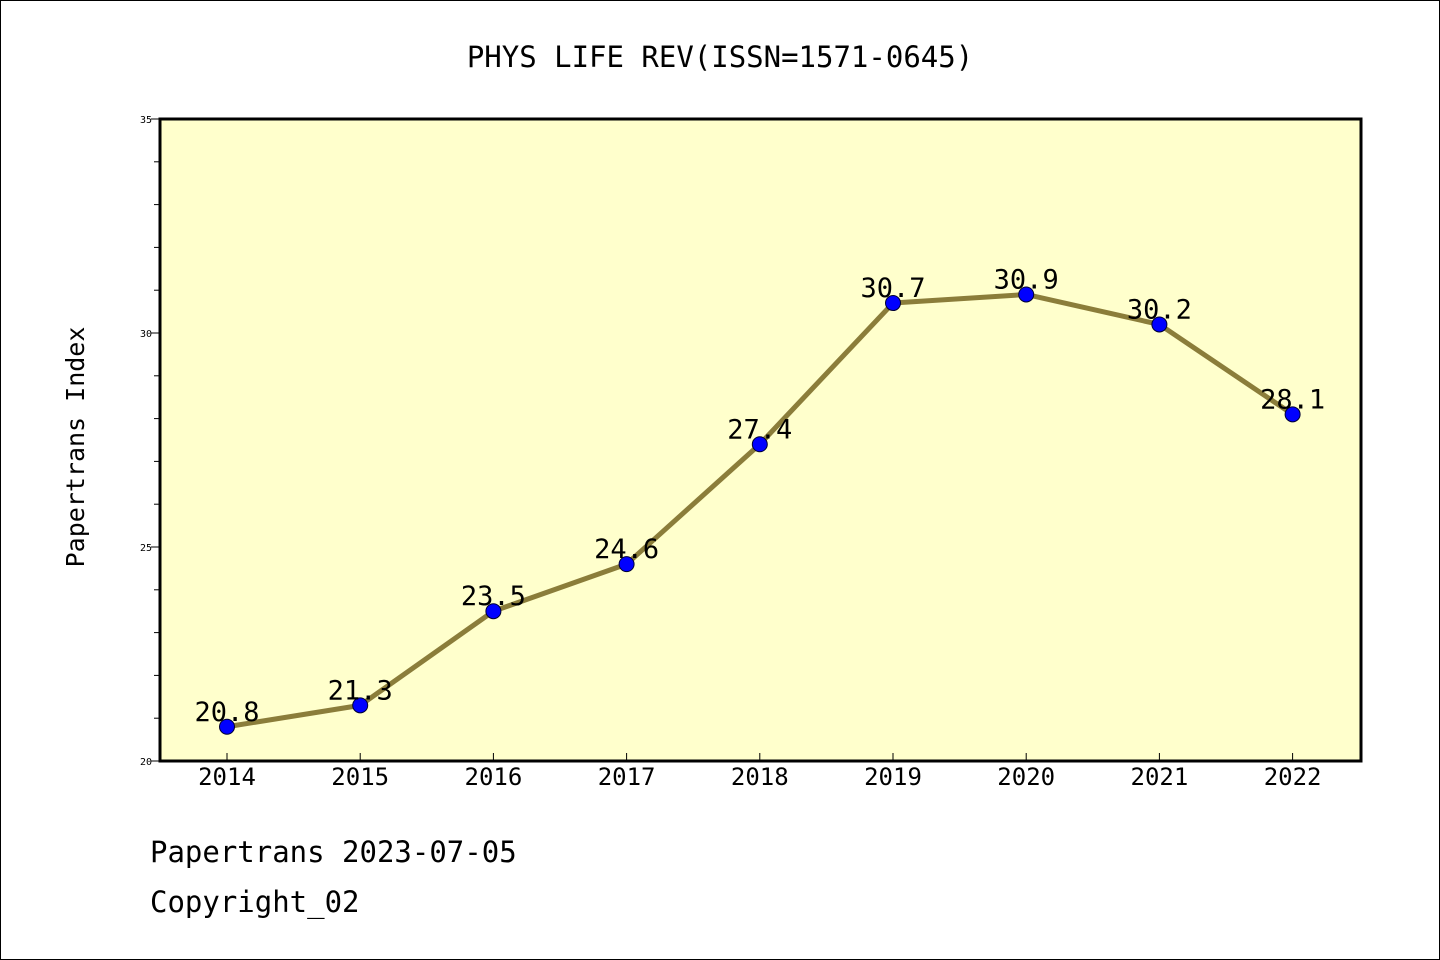 Image resolution: width=1440 pixels, height=960 pixels. I want to click on x-tick-label: 2016, so click(494, 777).